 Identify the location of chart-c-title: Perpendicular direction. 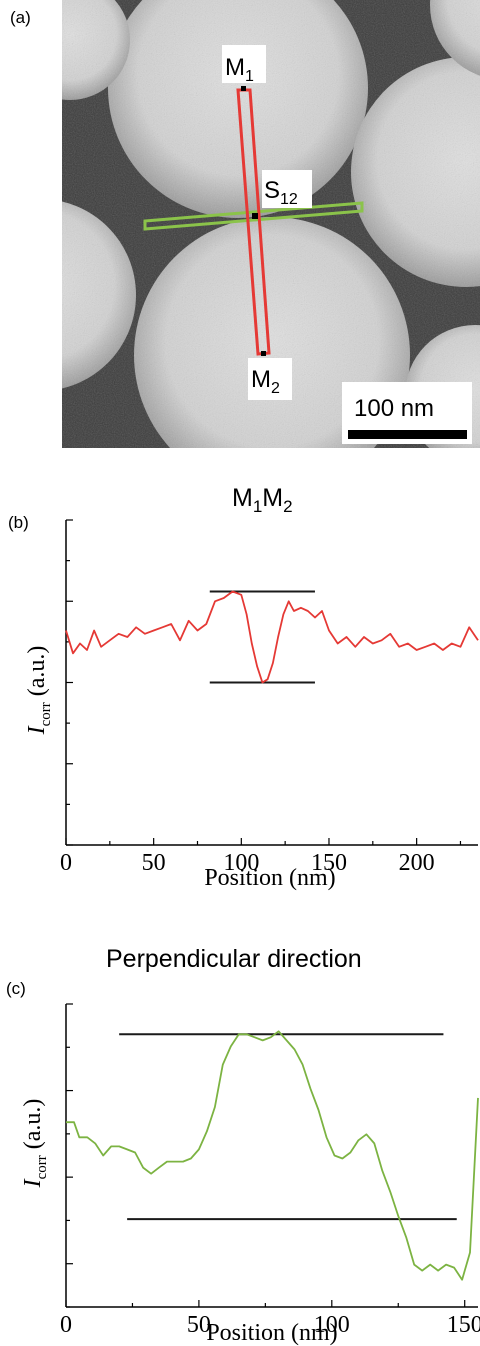
(234, 959).